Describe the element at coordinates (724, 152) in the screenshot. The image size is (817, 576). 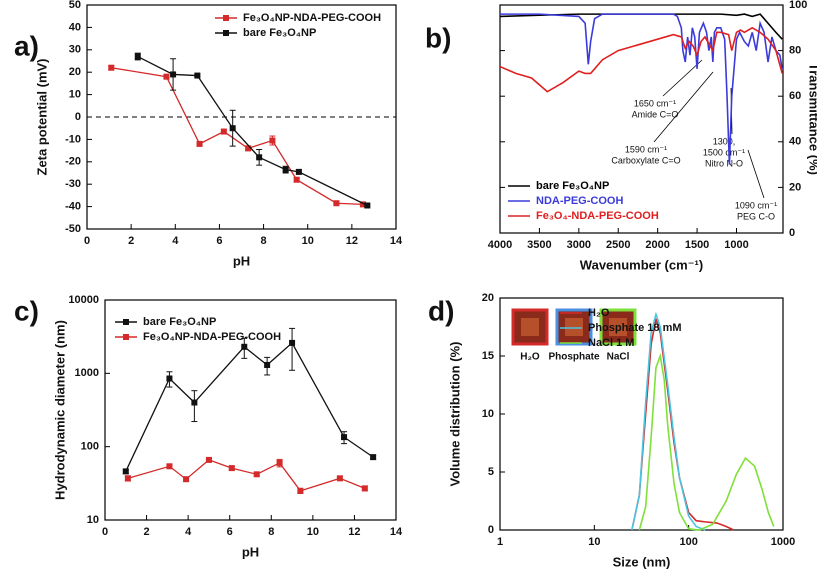
I see `annotation: 1500 cm⁻¹` at that location.